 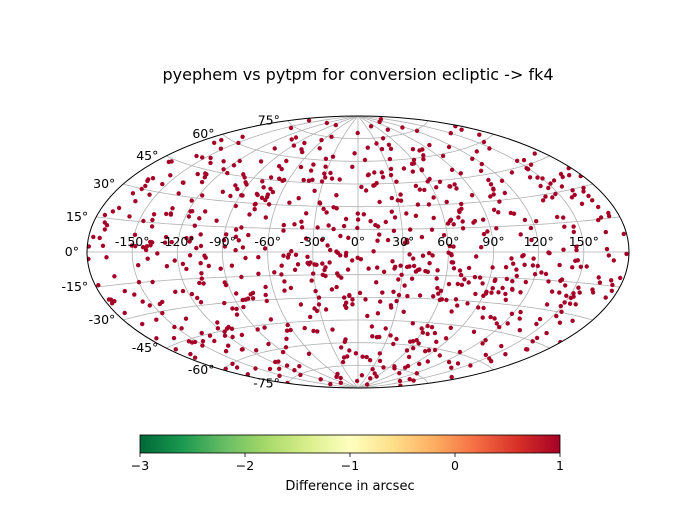 I want to click on latitude-tick-label: -15°, so click(x=75, y=286).